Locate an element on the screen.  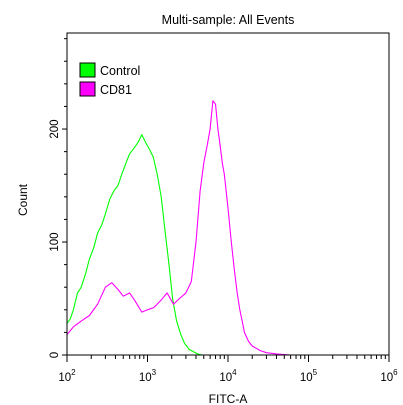
legend-label-control: Control is located at coordinates (120, 71).